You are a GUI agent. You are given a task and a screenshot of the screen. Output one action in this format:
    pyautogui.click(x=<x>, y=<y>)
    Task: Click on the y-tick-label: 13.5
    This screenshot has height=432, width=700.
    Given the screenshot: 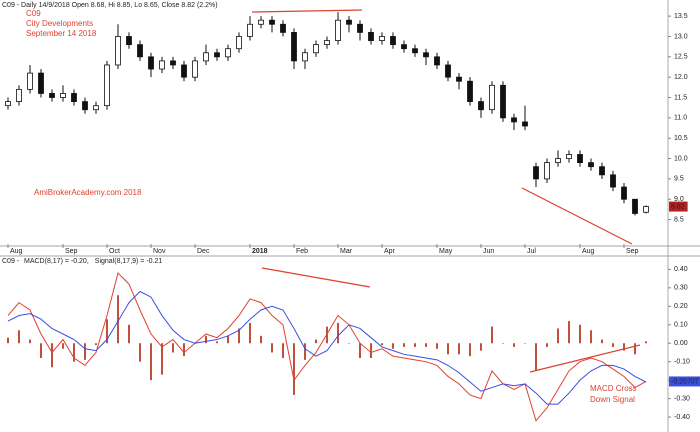 What is the action you would take?
    pyautogui.click(x=681, y=16)
    